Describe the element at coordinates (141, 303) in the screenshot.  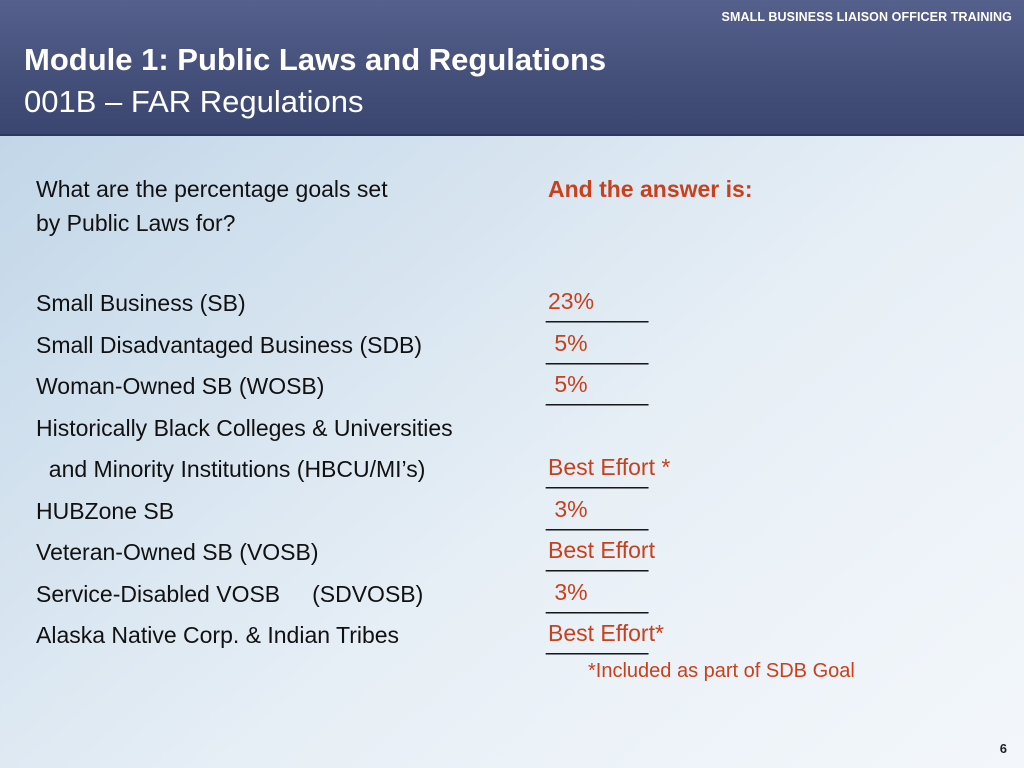
I see `category-sb: Small Business (SB)` at that location.